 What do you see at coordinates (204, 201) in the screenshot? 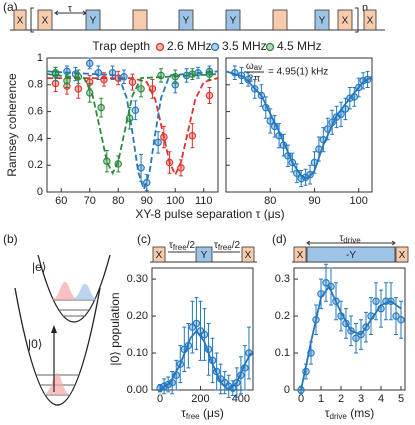
I see `x-tick-label: 110` at bounding box center [204, 201].